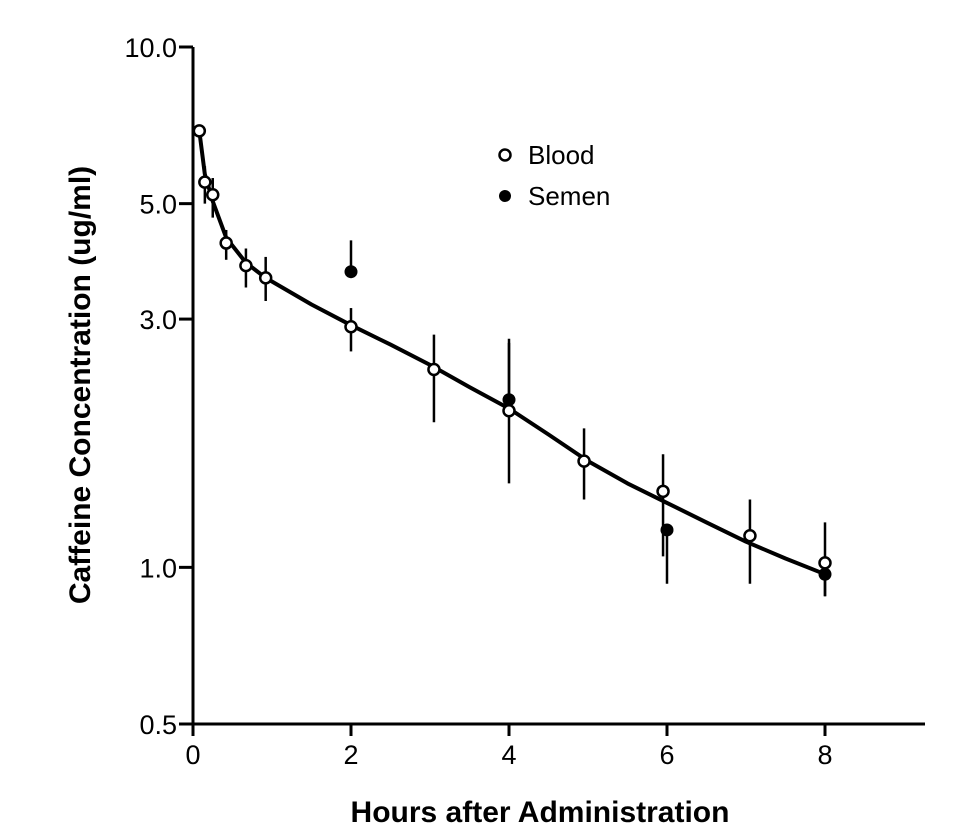  What do you see at coordinates (666, 755) in the screenshot?
I see `x-tick-label: 6` at bounding box center [666, 755].